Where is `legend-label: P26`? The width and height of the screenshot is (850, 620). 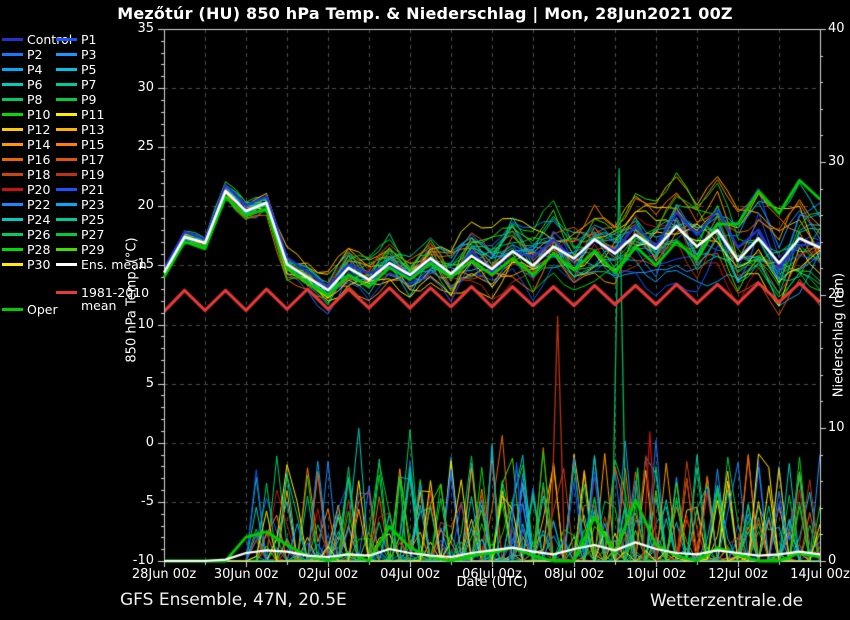 legend-label: P26 is located at coordinates (39, 234).